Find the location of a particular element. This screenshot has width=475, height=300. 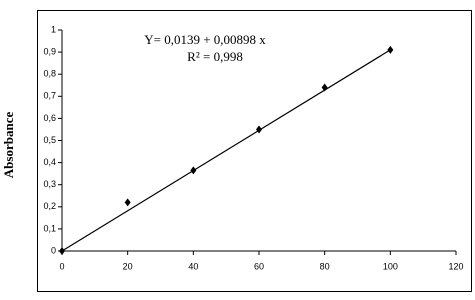

y-tick-label: 0,2 is located at coordinates (49, 206).